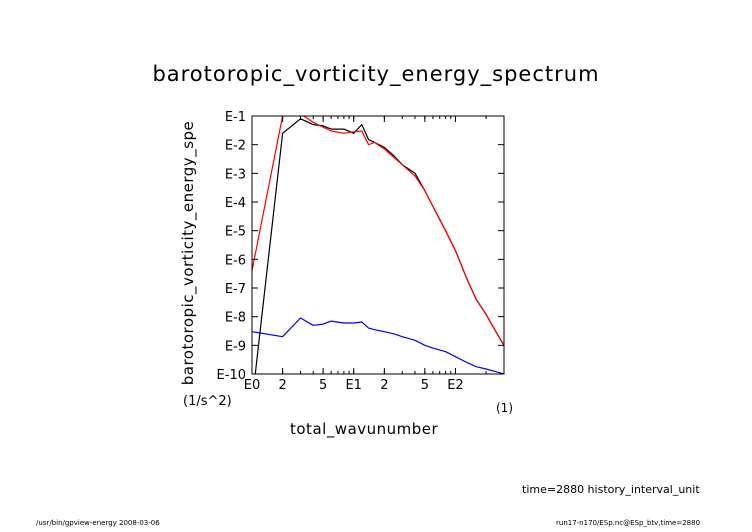 Image resolution: width=752 pixels, height=532 pixels. I want to click on y-tick-label: E-1, so click(235, 117).